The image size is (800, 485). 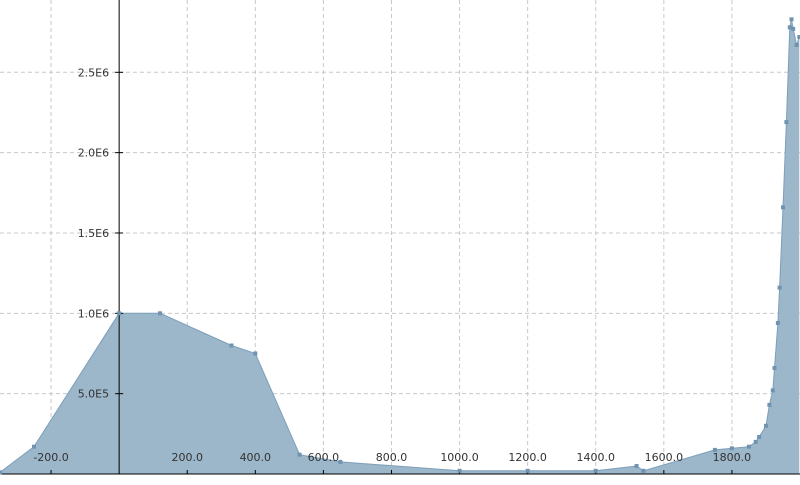 I want to click on x-tick-label: 400.0, so click(x=256, y=457).